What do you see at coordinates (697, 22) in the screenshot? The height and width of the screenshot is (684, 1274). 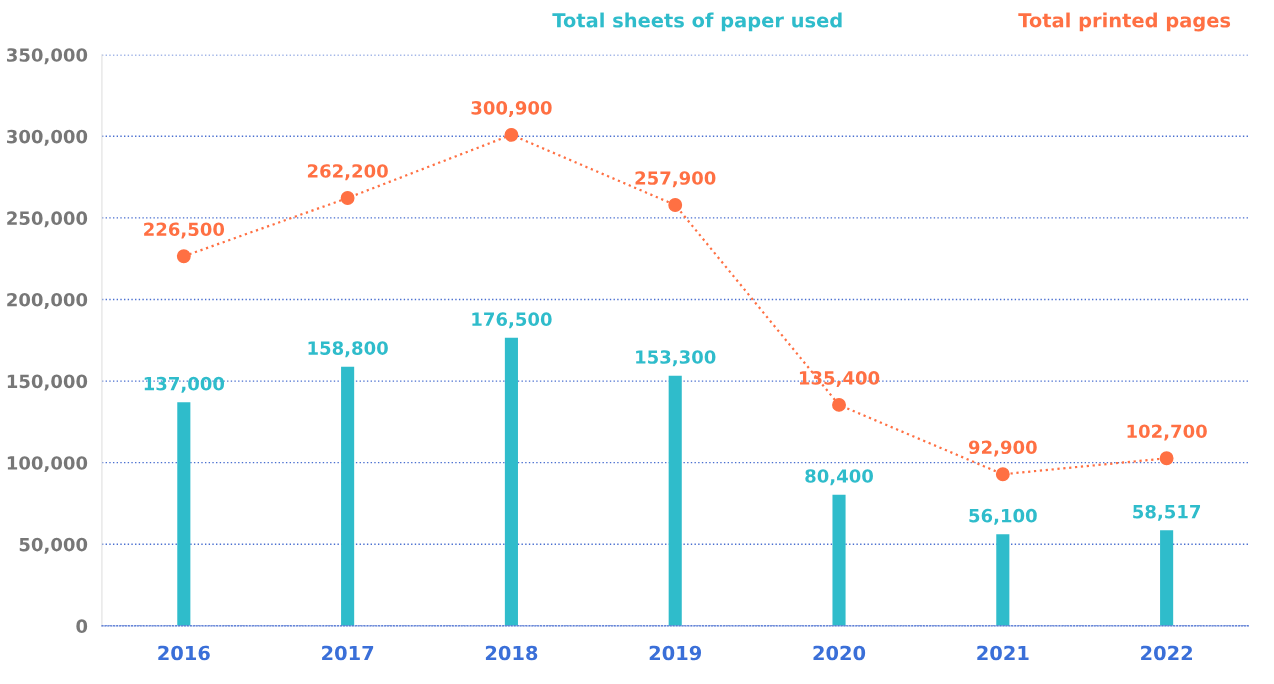 I see `text: Total sheets of paper used` at bounding box center [697, 22].